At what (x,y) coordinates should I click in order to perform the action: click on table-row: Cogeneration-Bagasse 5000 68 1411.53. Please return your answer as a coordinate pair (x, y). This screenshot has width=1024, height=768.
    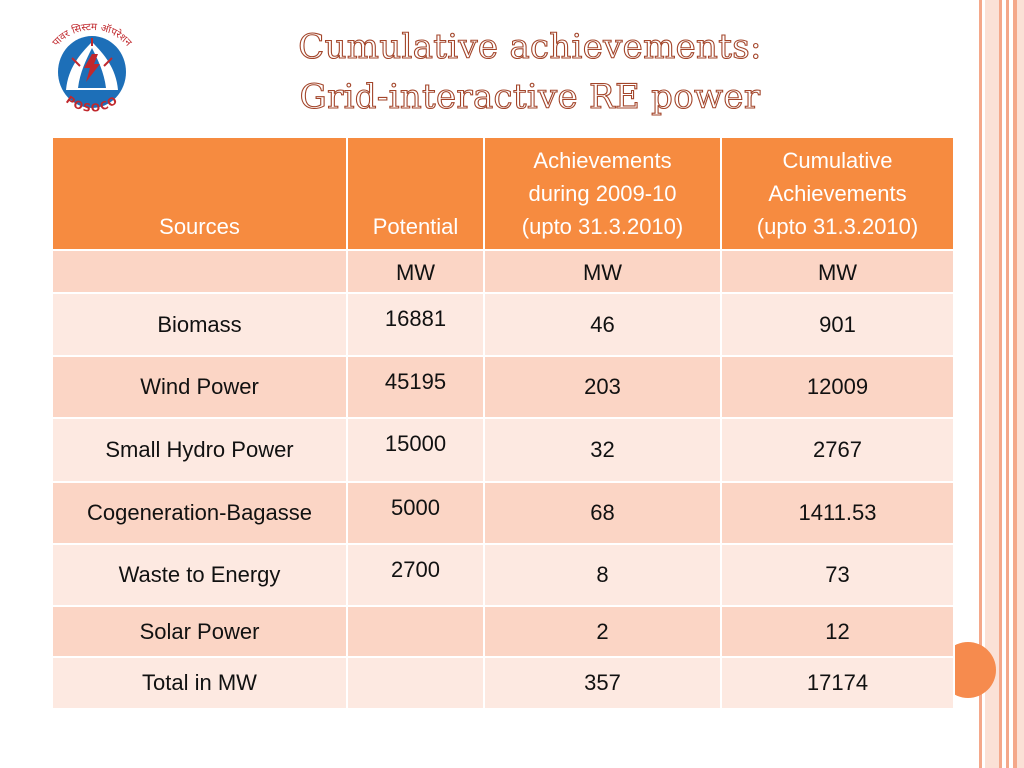
    Looking at the image, I should click on (503, 513).